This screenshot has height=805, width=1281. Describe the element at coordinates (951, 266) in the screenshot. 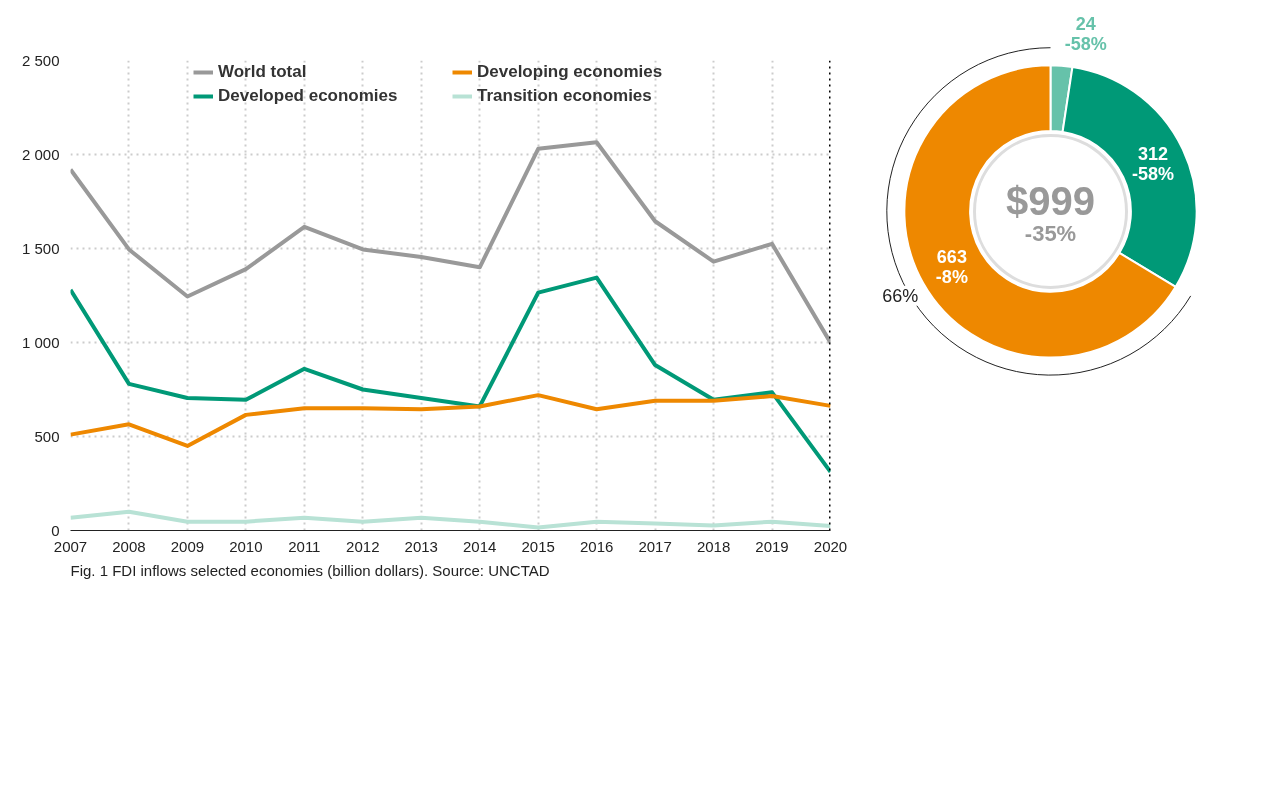

I see `data-label: 663 -8%` at that location.